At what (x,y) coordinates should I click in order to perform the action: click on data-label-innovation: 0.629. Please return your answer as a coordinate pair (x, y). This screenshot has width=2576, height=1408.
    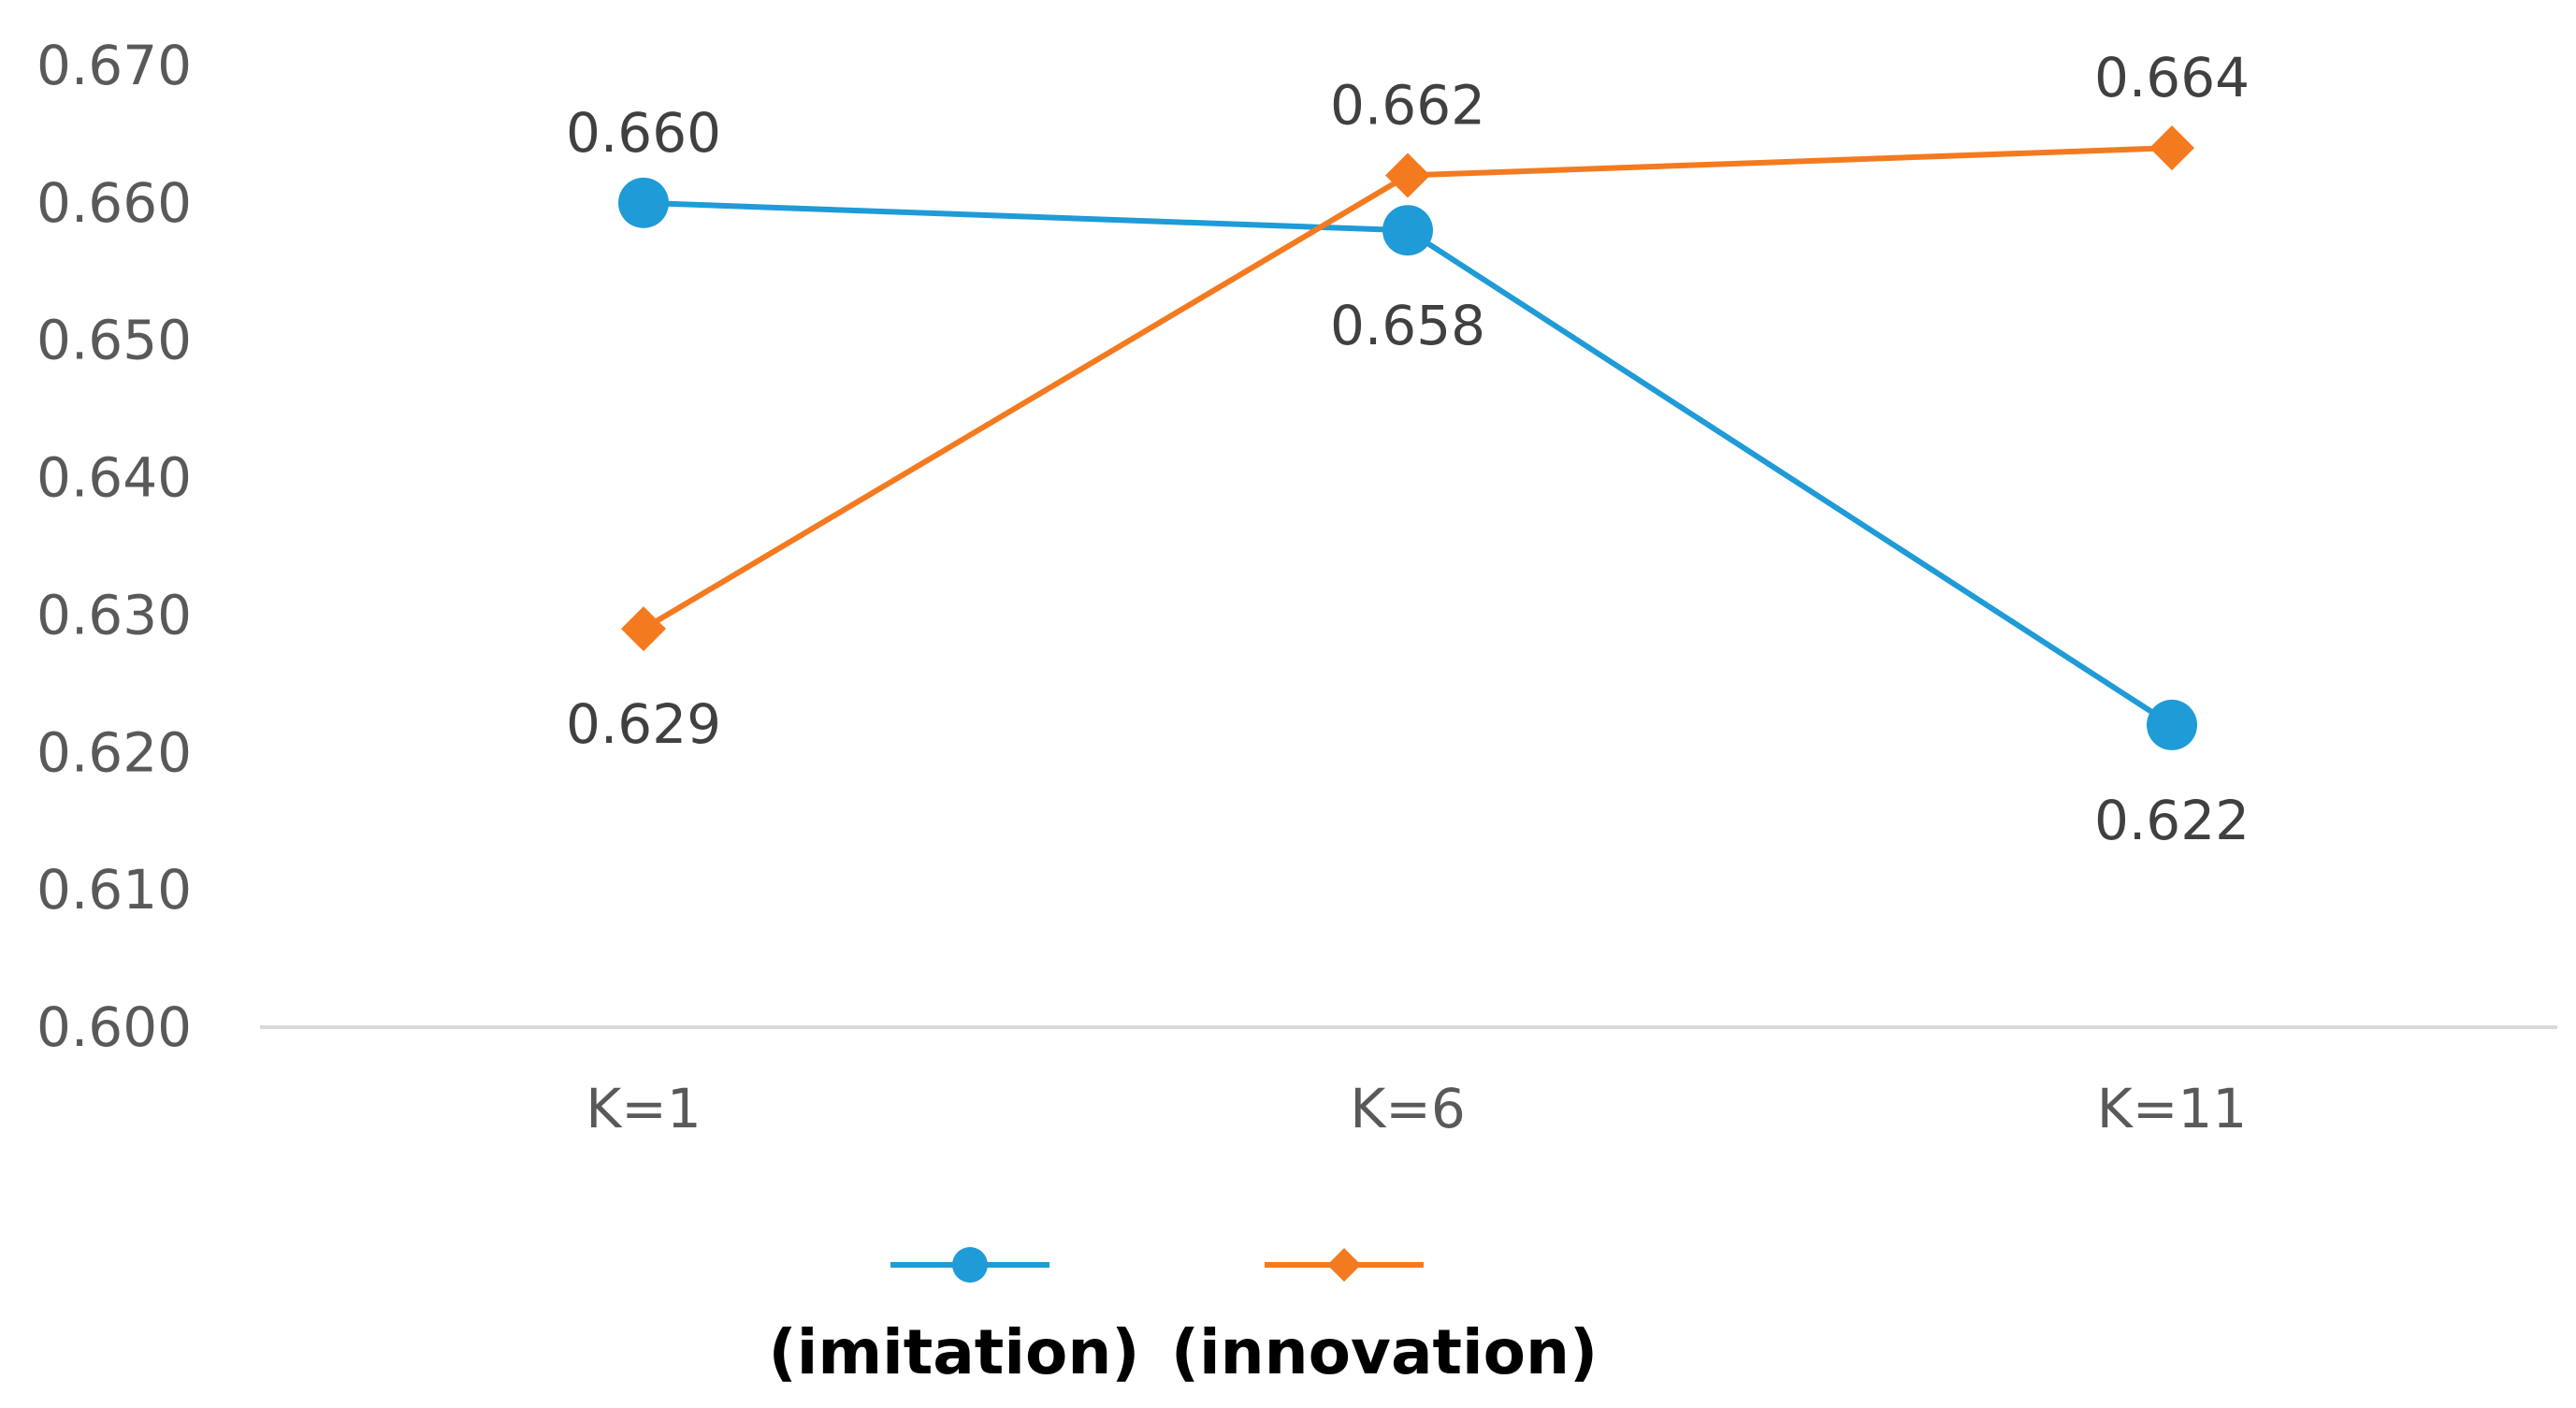
    Looking at the image, I should click on (643, 724).